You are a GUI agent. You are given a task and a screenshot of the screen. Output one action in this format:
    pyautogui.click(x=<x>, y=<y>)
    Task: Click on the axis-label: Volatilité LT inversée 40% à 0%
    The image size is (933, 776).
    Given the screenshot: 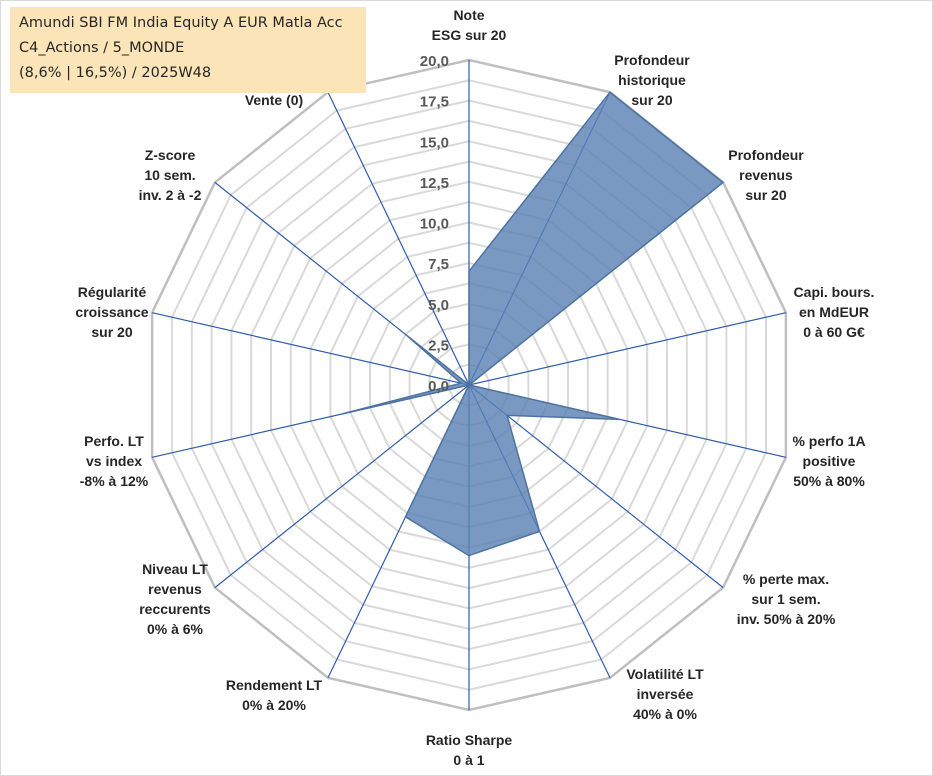 What is the action you would take?
    pyautogui.click(x=665, y=694)
    